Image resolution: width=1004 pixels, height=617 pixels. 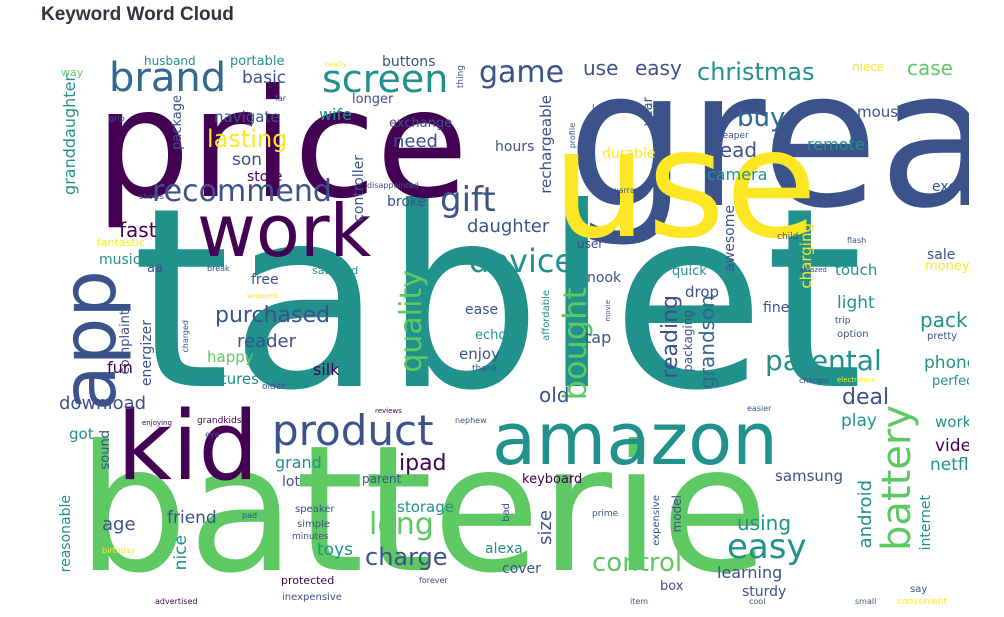 I want to click on word-case: case, so click(x=930, y=68).